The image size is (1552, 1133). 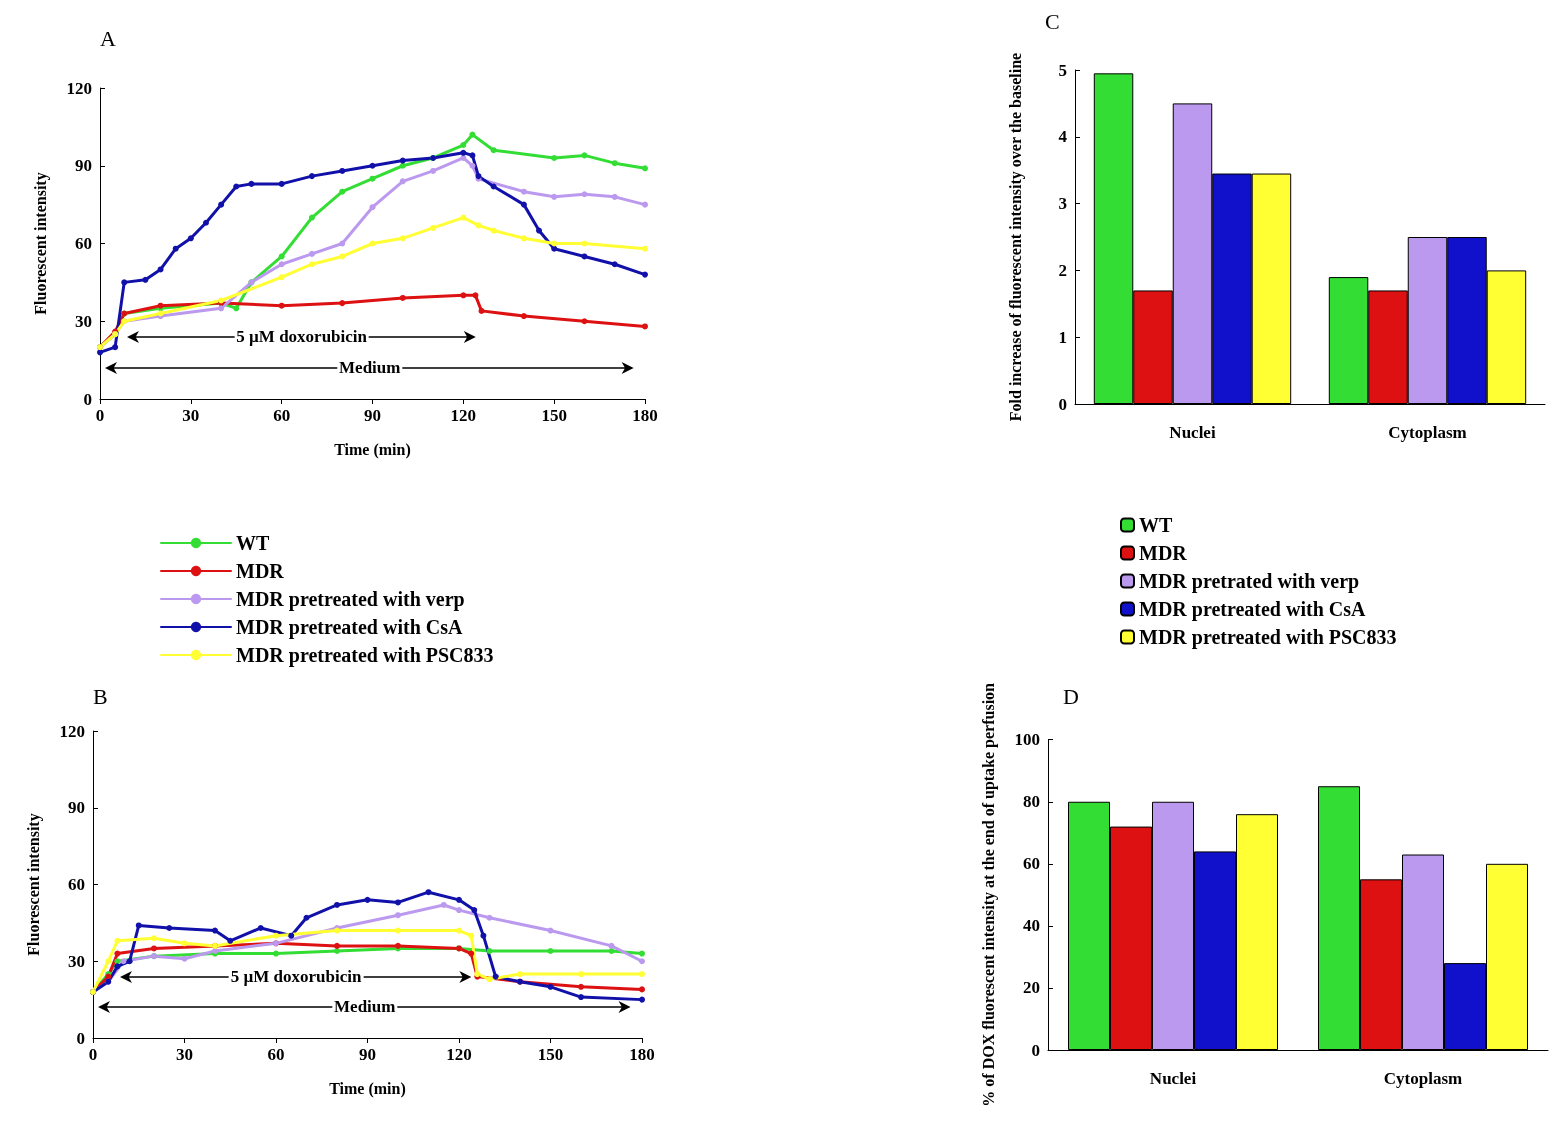 What do you see at coordinates (1031, 926) in the screenshot?
I see `y-tick-label: 40` at bounding box center [1031, 926].